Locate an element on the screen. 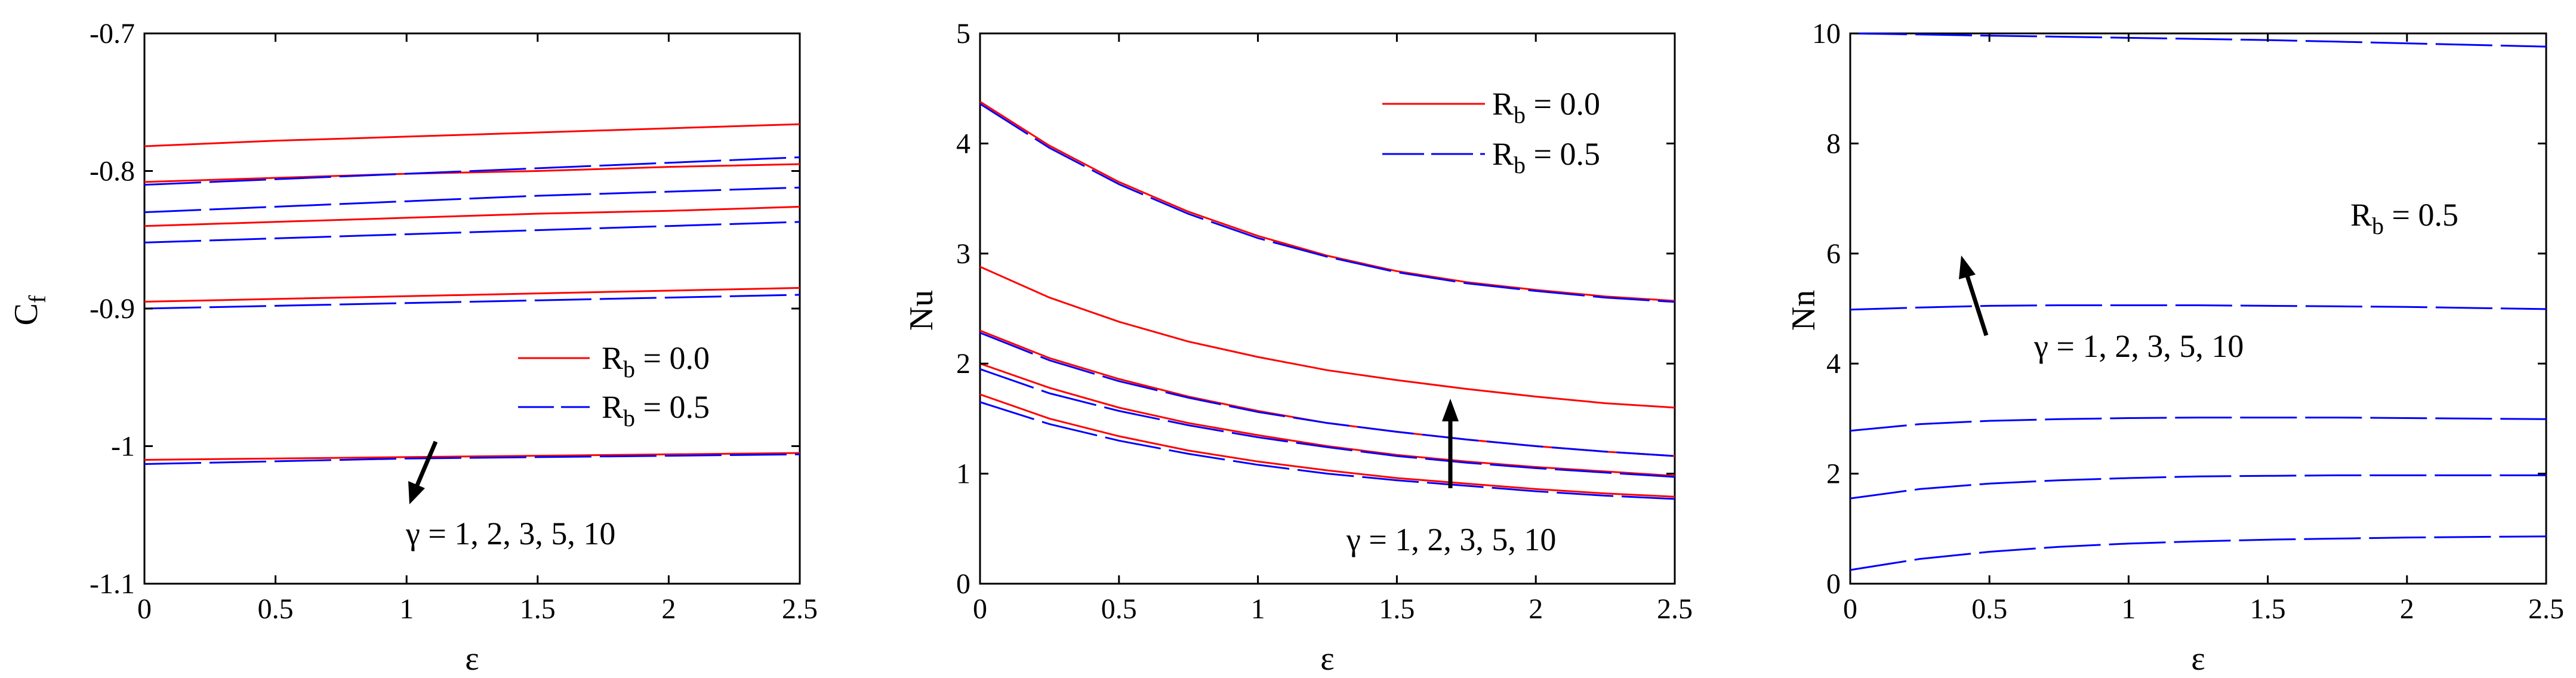 The width and height of the screenshot is (2576, 678). y-axis-label: Nn is located at coordinates (1803, 311).